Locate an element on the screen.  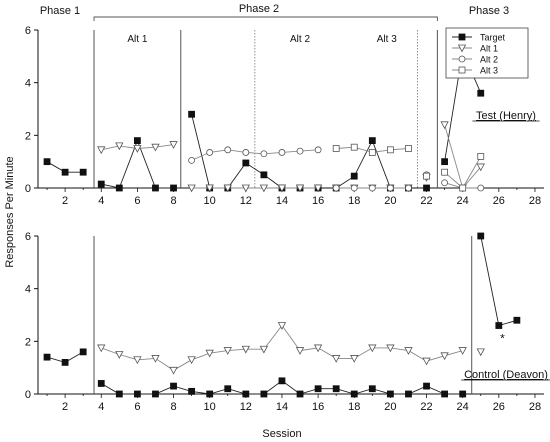
legend-label: Alt 2 is located at coordinates (489, 60).